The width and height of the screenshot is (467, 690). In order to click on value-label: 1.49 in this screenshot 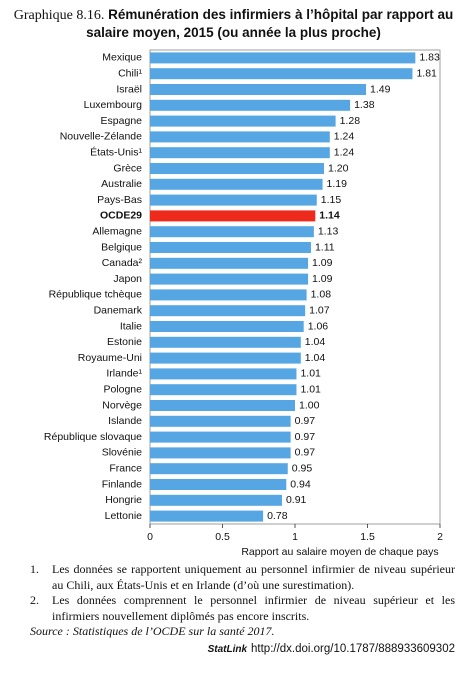, I will do `click(380, 89)`.